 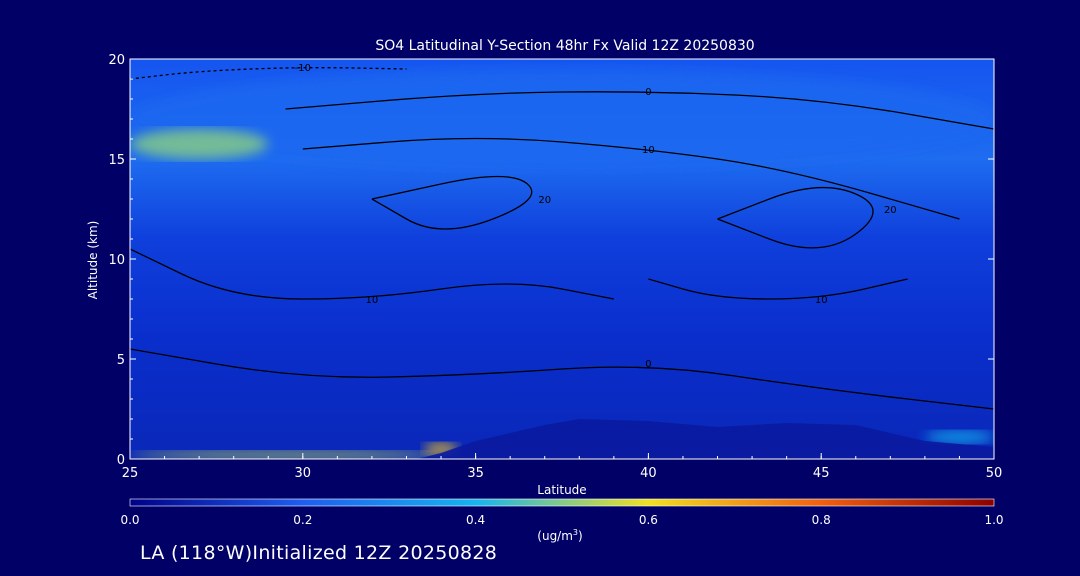 I want to click on colorbar-tick-label: 0.2, so click(x=302, y=520).